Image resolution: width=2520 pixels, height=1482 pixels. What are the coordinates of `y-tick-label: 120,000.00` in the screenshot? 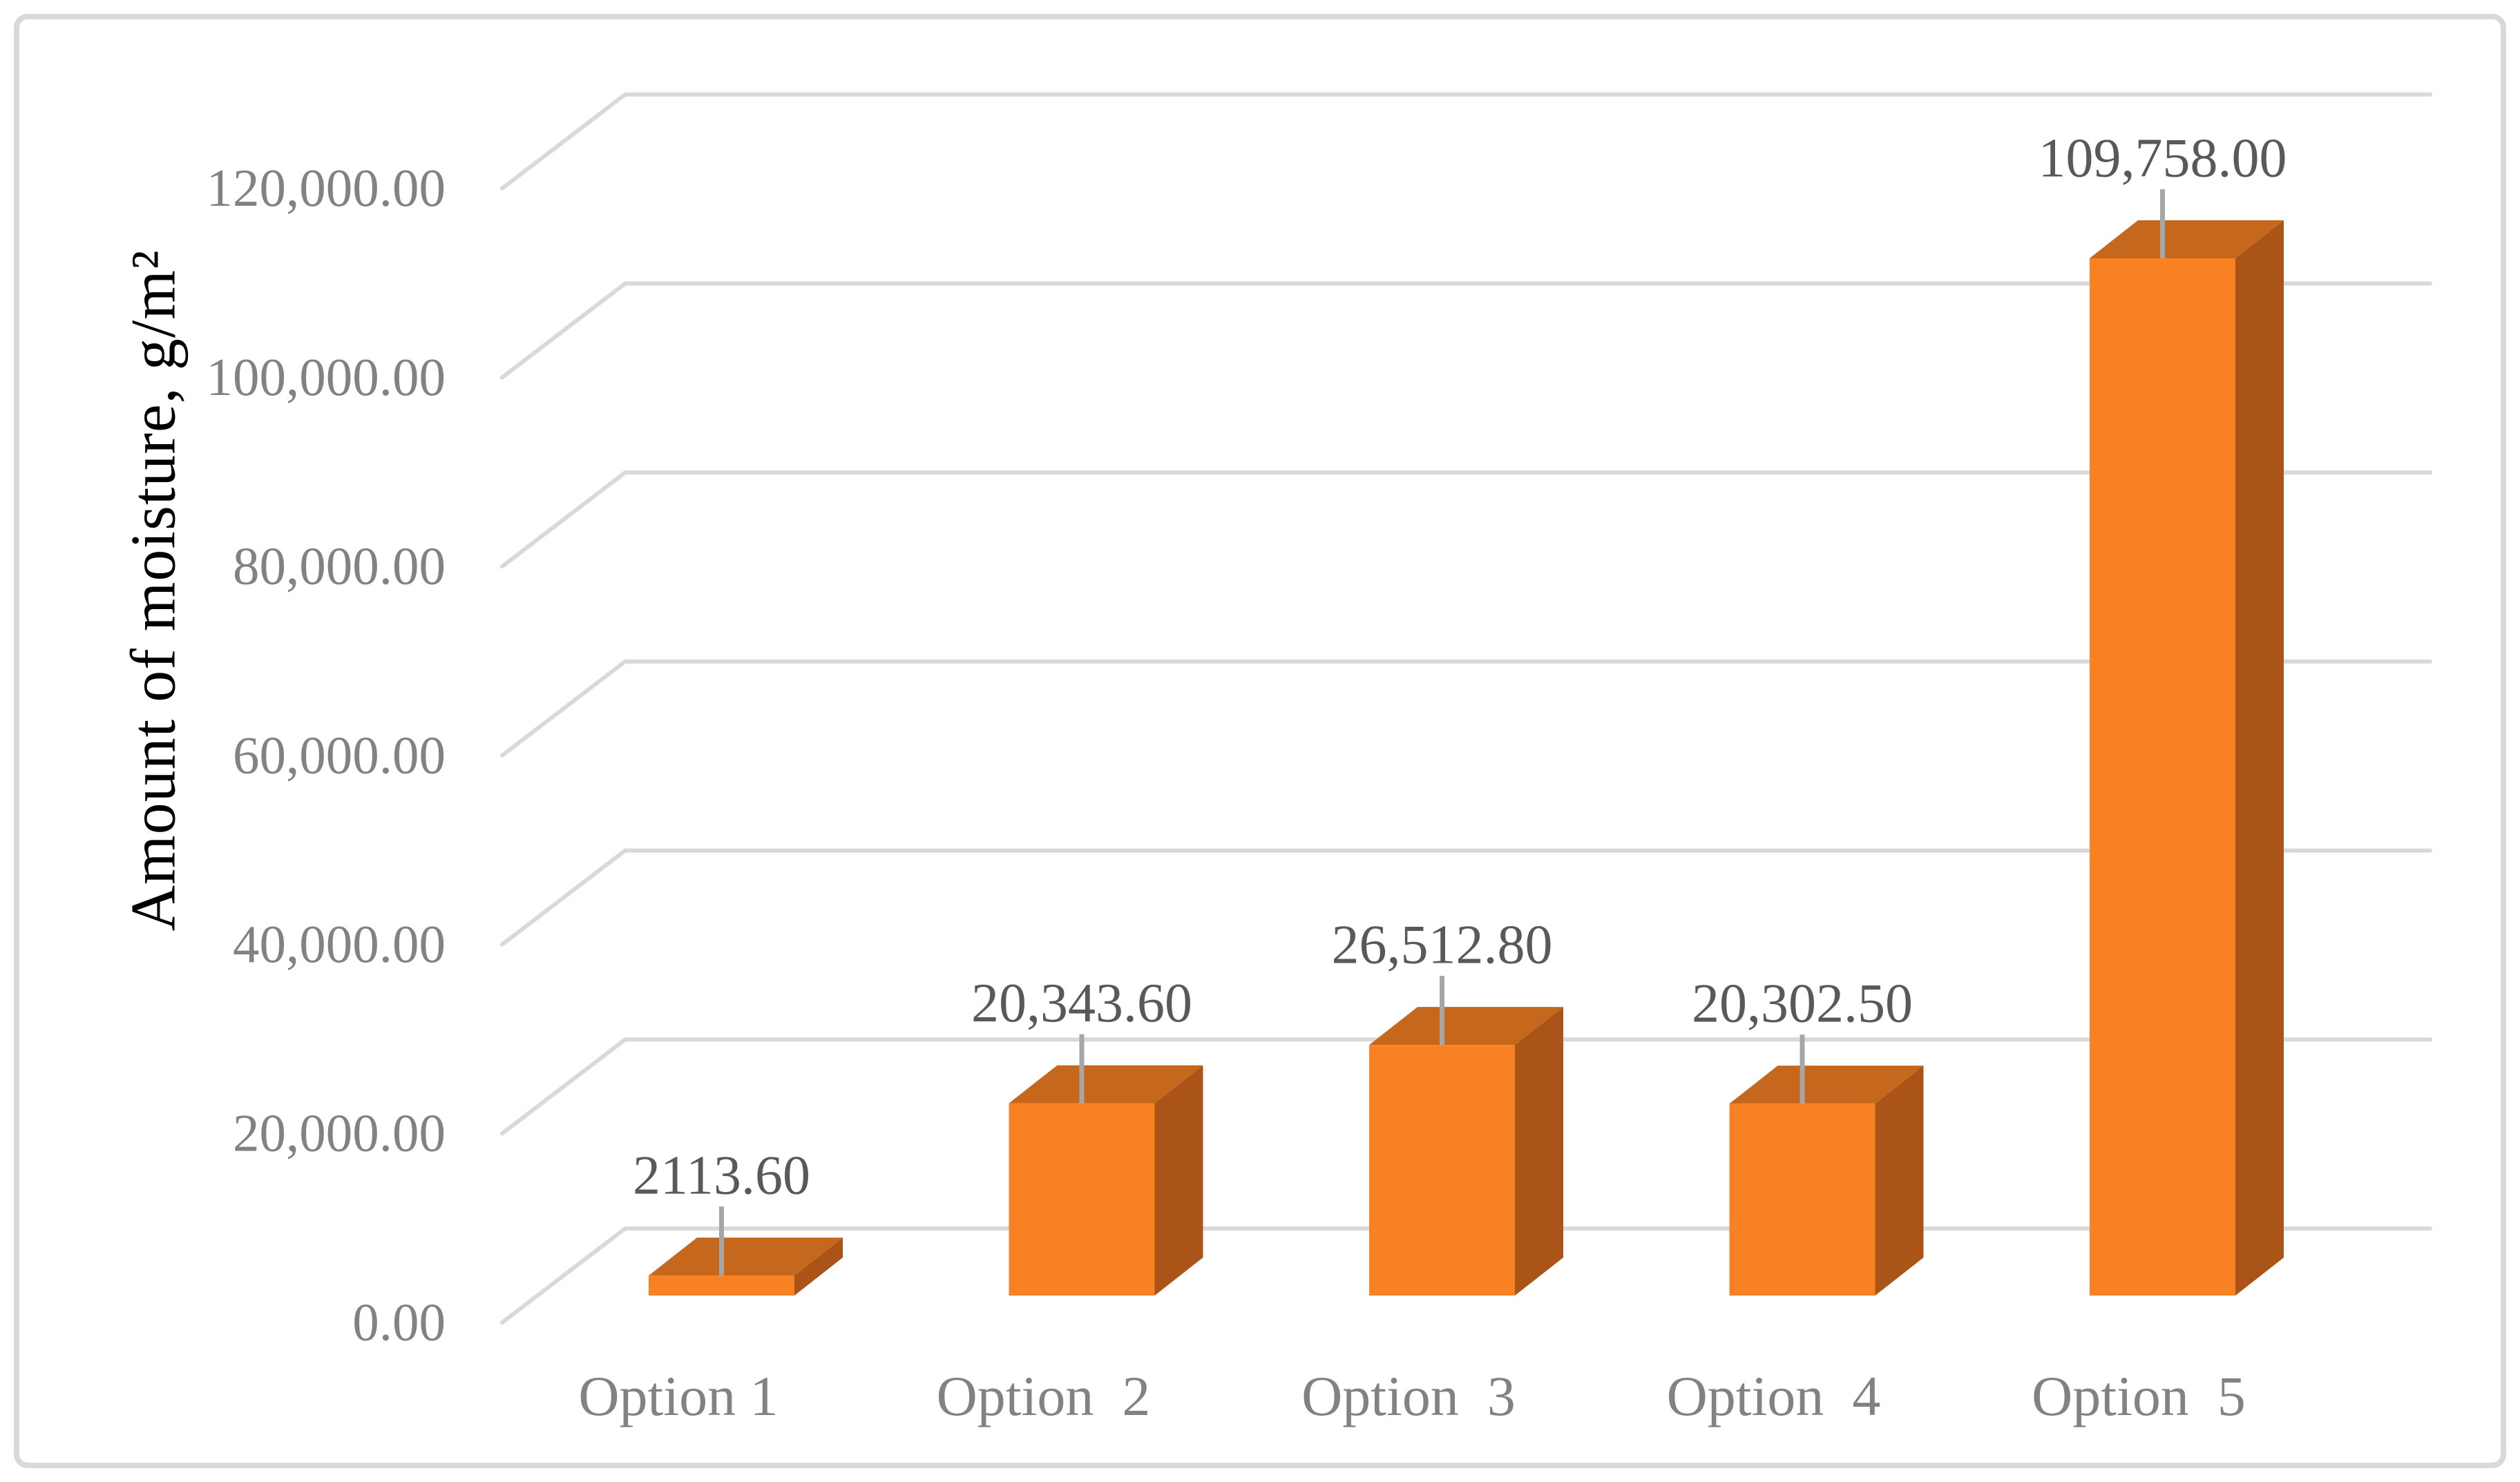 It's located at (326, 188).